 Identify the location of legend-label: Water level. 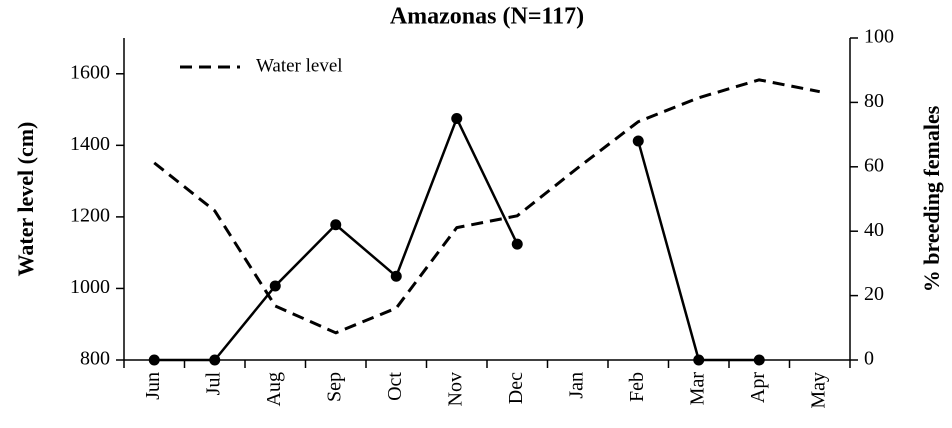
(299, 65).